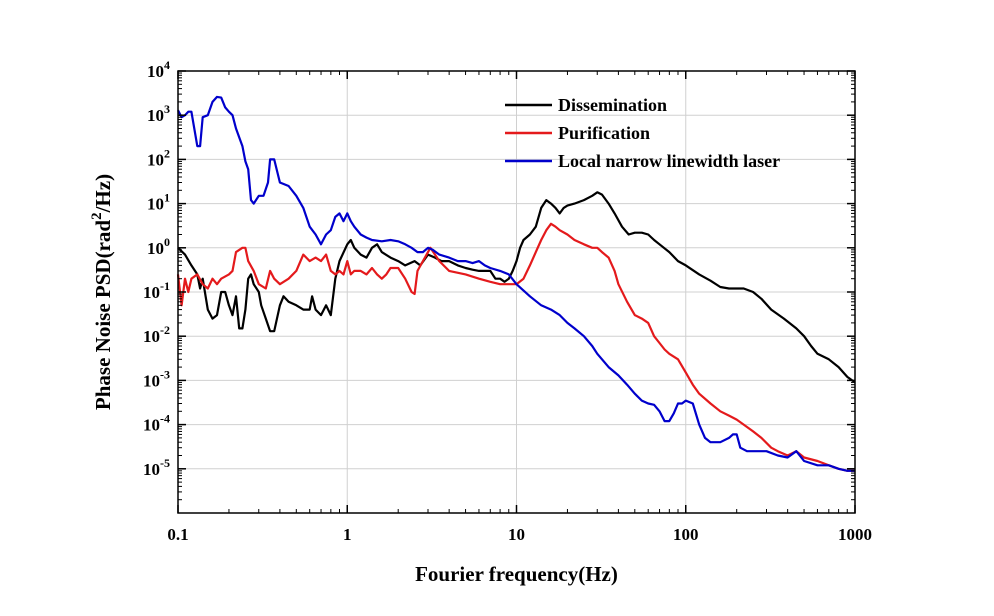  What do you see at coordinates (158, 246) in the screenshot?
I see `y-tick-label: 10⁰` at bounding box center [158, 246].